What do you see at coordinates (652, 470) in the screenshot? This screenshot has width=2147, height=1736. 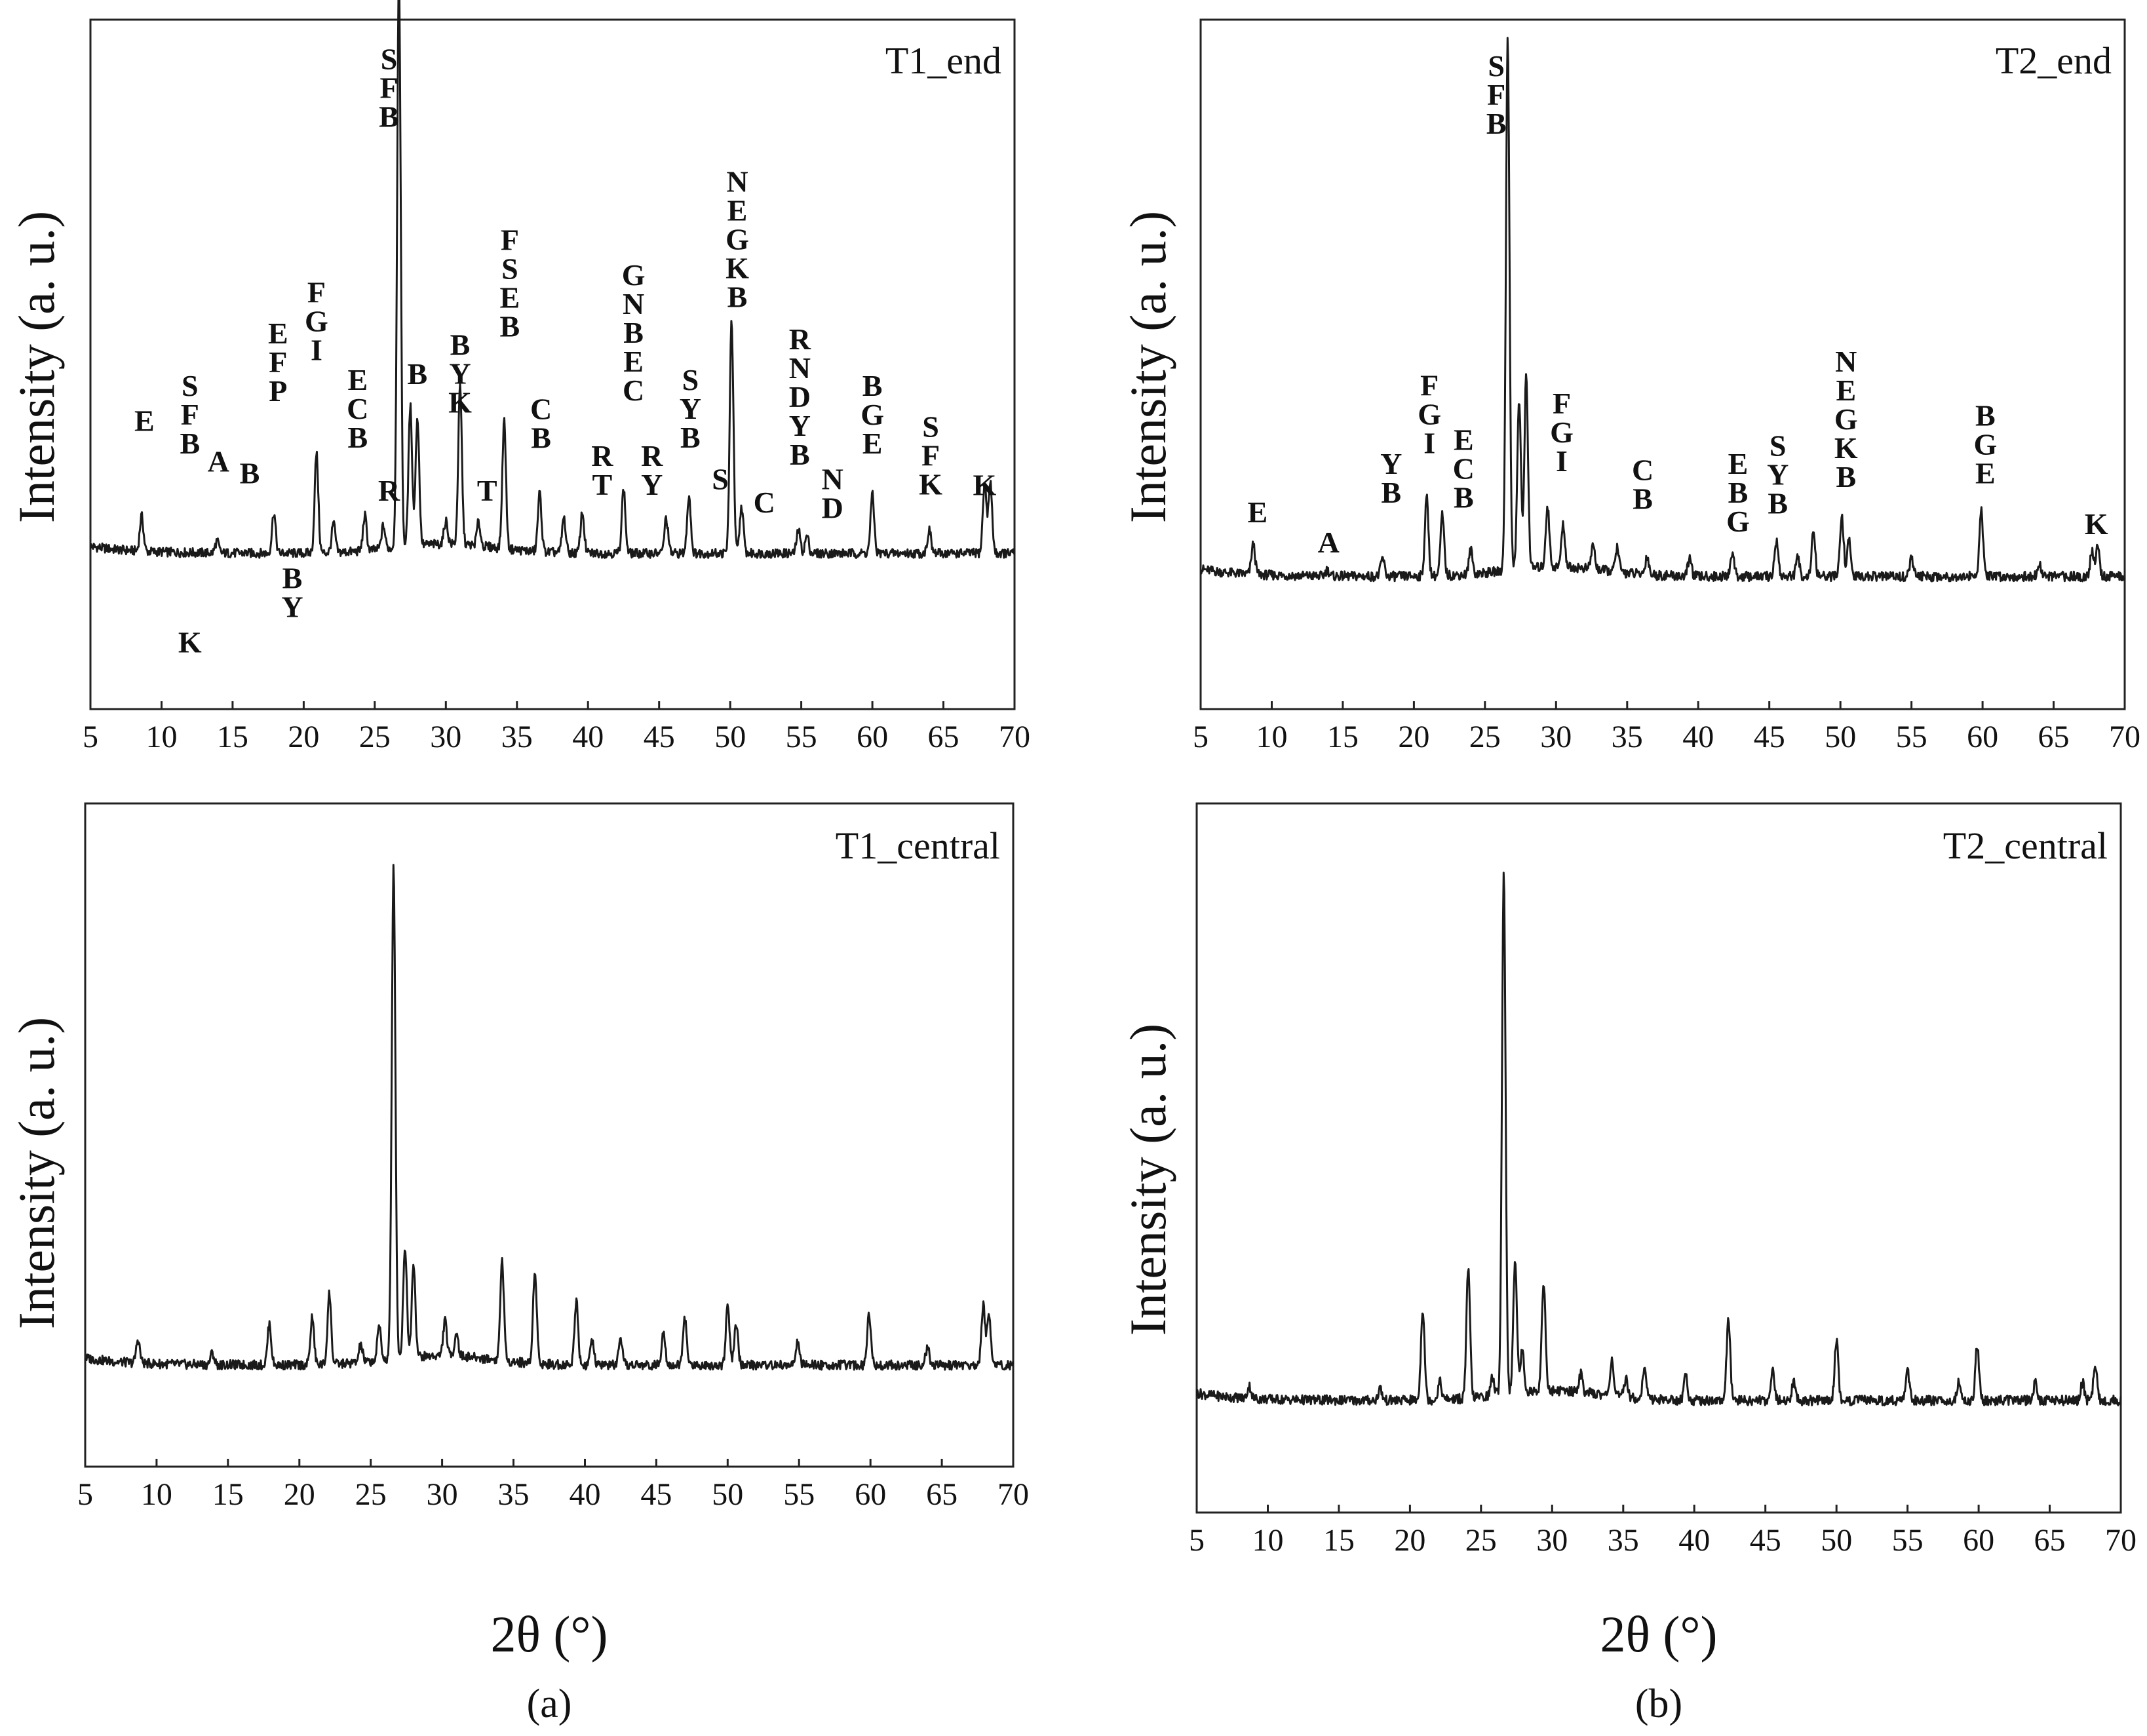 I see `phase-label-group: RY` at bounding box center [652, 470].